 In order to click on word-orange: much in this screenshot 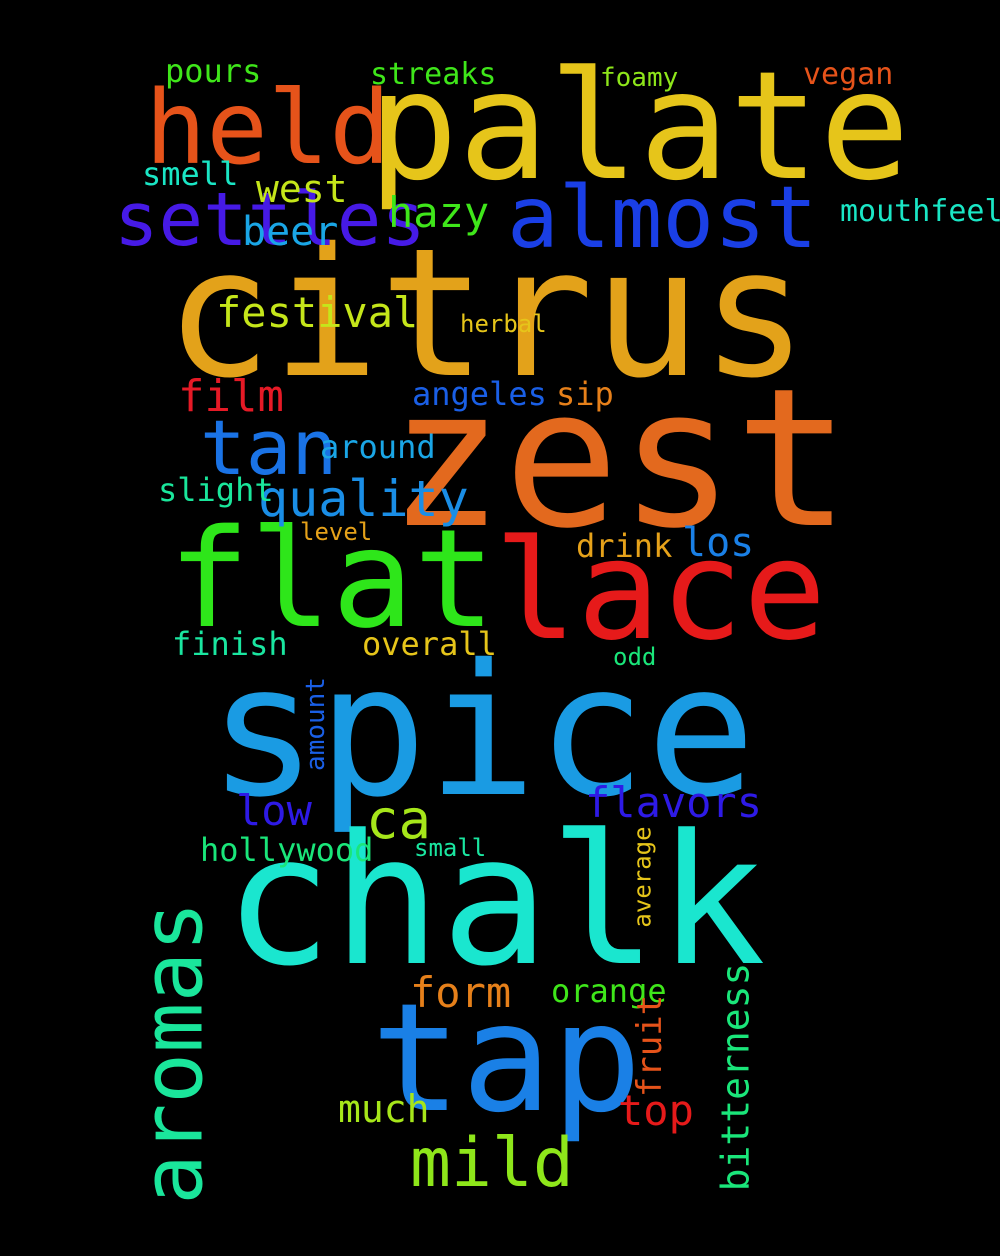, I will do `click(384, 1109)`.